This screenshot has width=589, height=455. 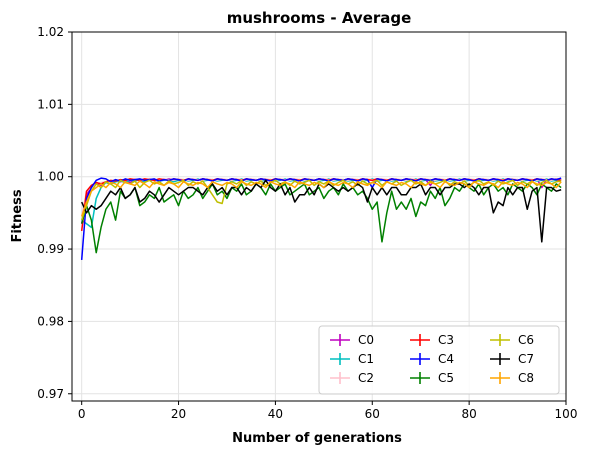 I want to click on x-tick-label: 40, so click(x=275, y=414).